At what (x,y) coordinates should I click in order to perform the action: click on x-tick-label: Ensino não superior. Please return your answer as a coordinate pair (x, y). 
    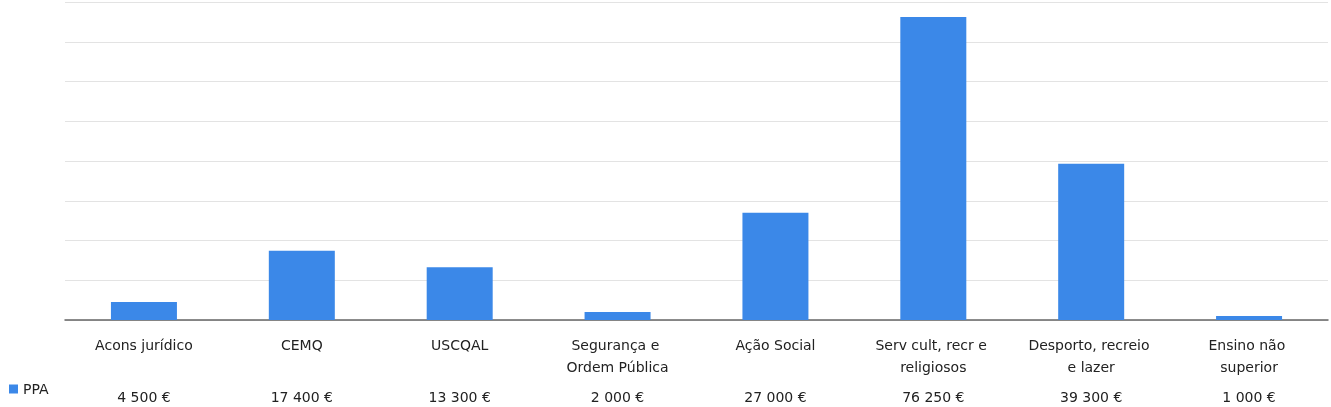
    Looking at the image, I should click on (1249, 356).